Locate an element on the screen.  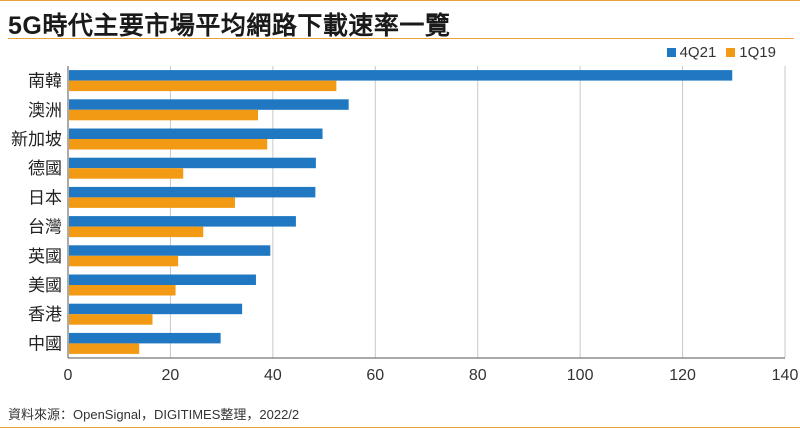
legend-item-1q19: 1Q19 is located at coordinates (751, 52).